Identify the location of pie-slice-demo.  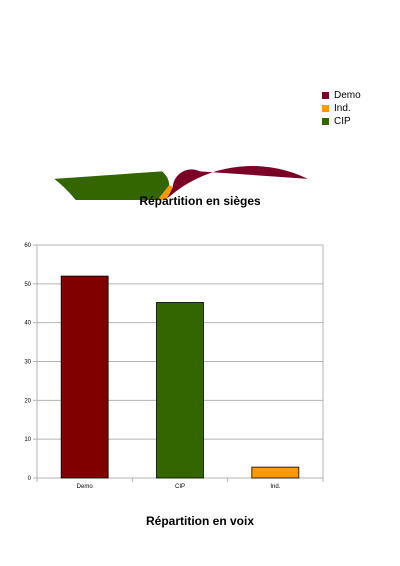
(236, 183).